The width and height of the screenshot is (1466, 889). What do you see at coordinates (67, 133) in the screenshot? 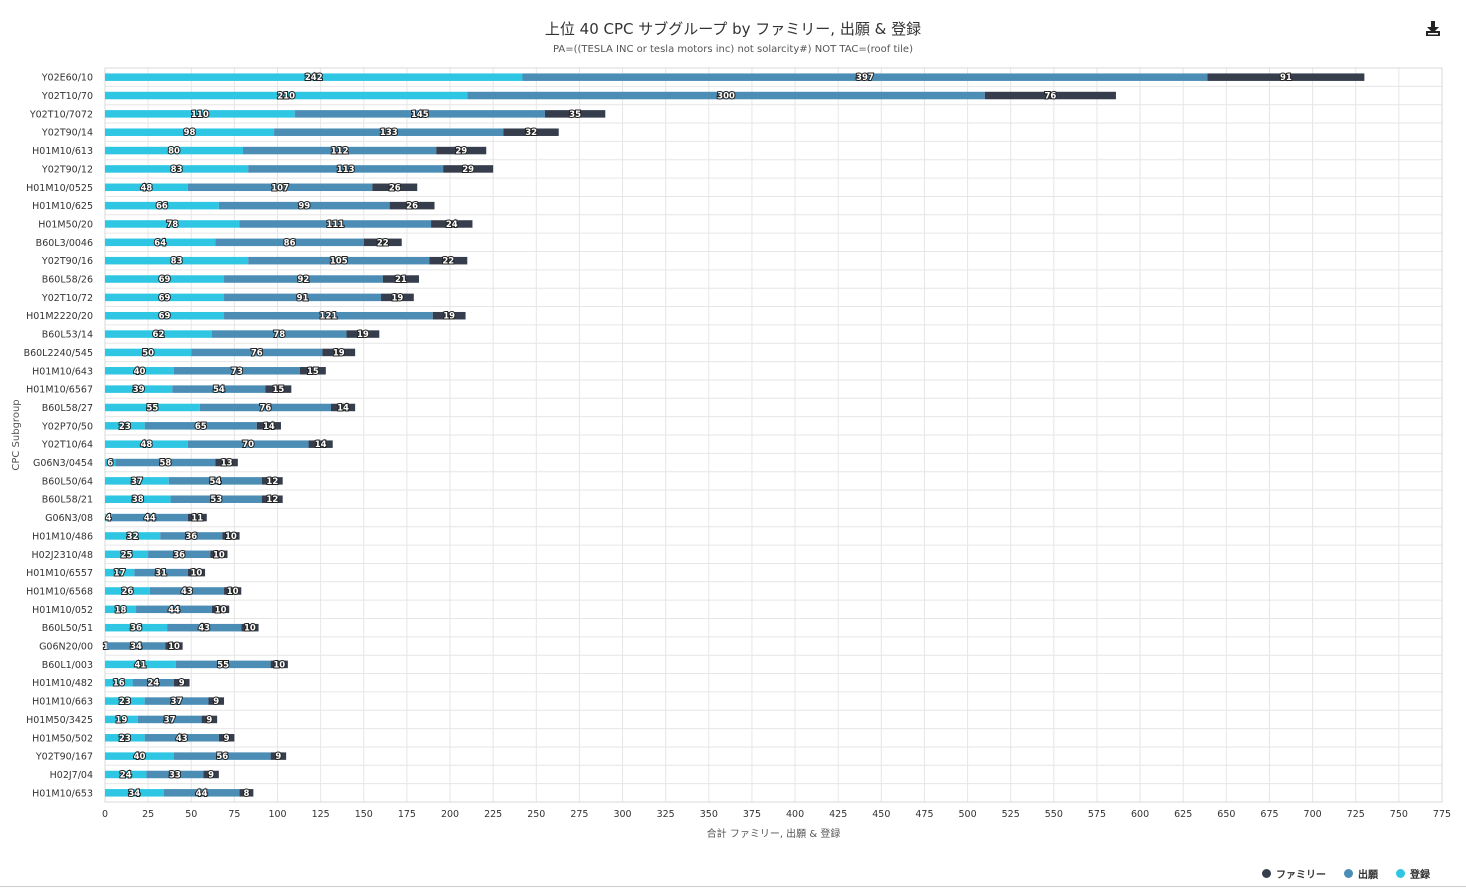
I see `y-tick-label: Y02T90/14` at bounding box center [67, 133].